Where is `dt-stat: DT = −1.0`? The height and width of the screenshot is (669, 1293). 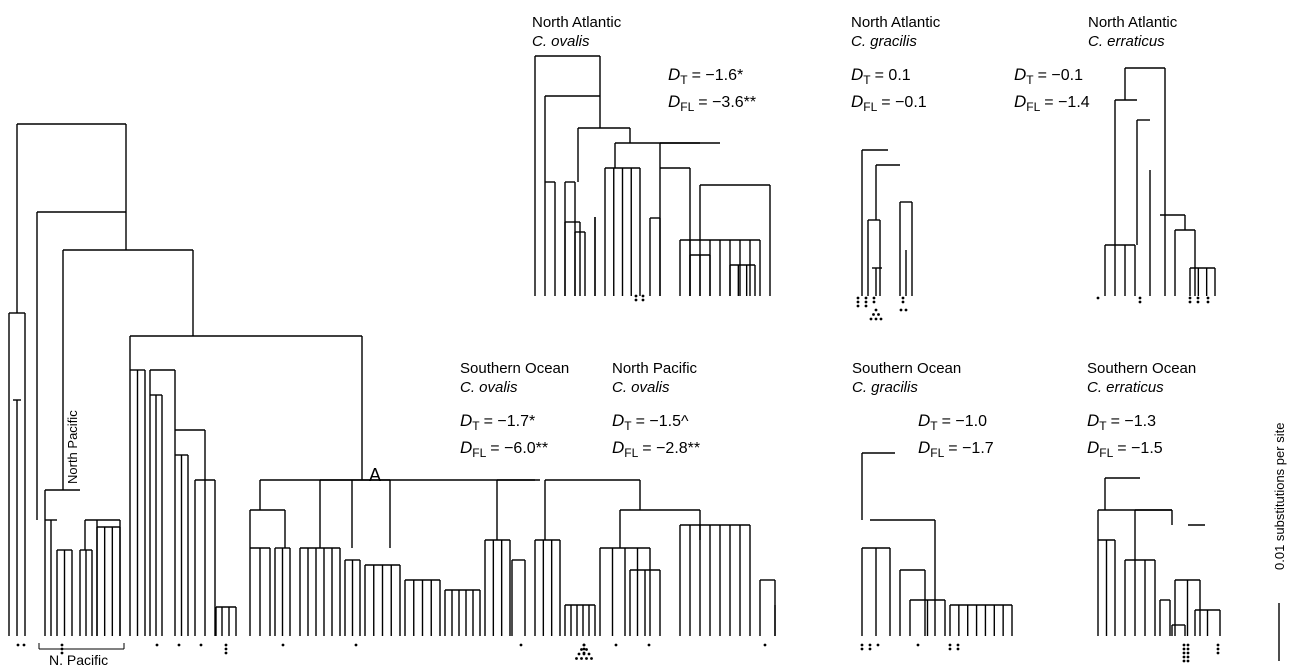
dt-stat: DT = −1.0 is located at coordinates (952, 422).